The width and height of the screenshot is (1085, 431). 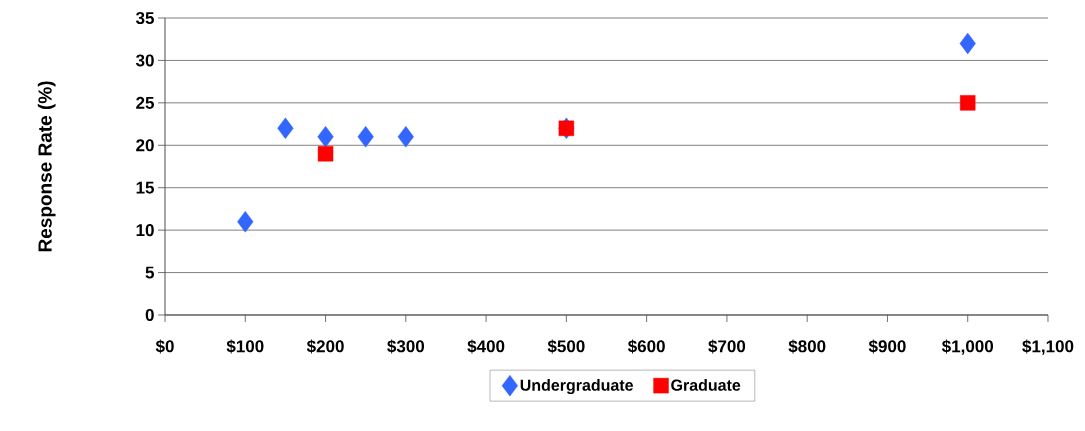 What do you see at coordinates (145, 145) in the screenshot?
I see `y-tick-label: 20` at bounding box center [145, 145].